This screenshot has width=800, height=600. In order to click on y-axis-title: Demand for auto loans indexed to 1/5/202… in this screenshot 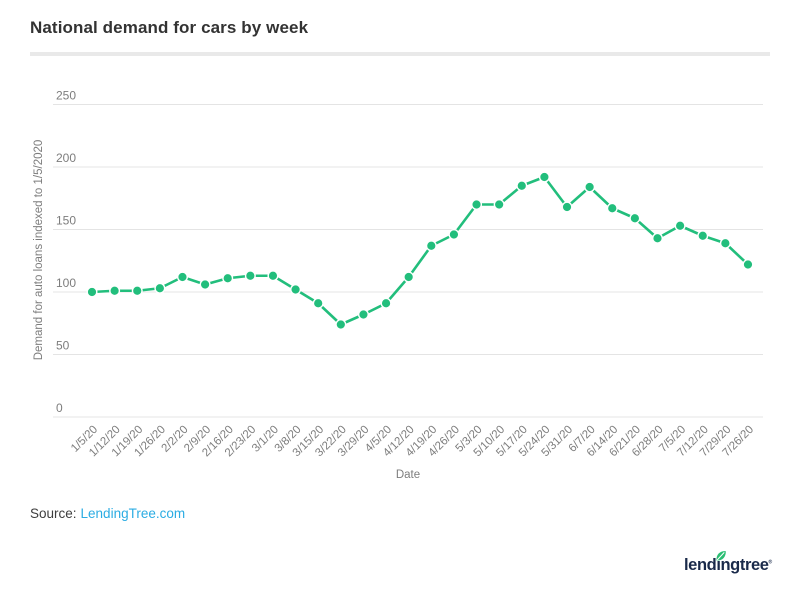, I will do `click(39, 250)`.